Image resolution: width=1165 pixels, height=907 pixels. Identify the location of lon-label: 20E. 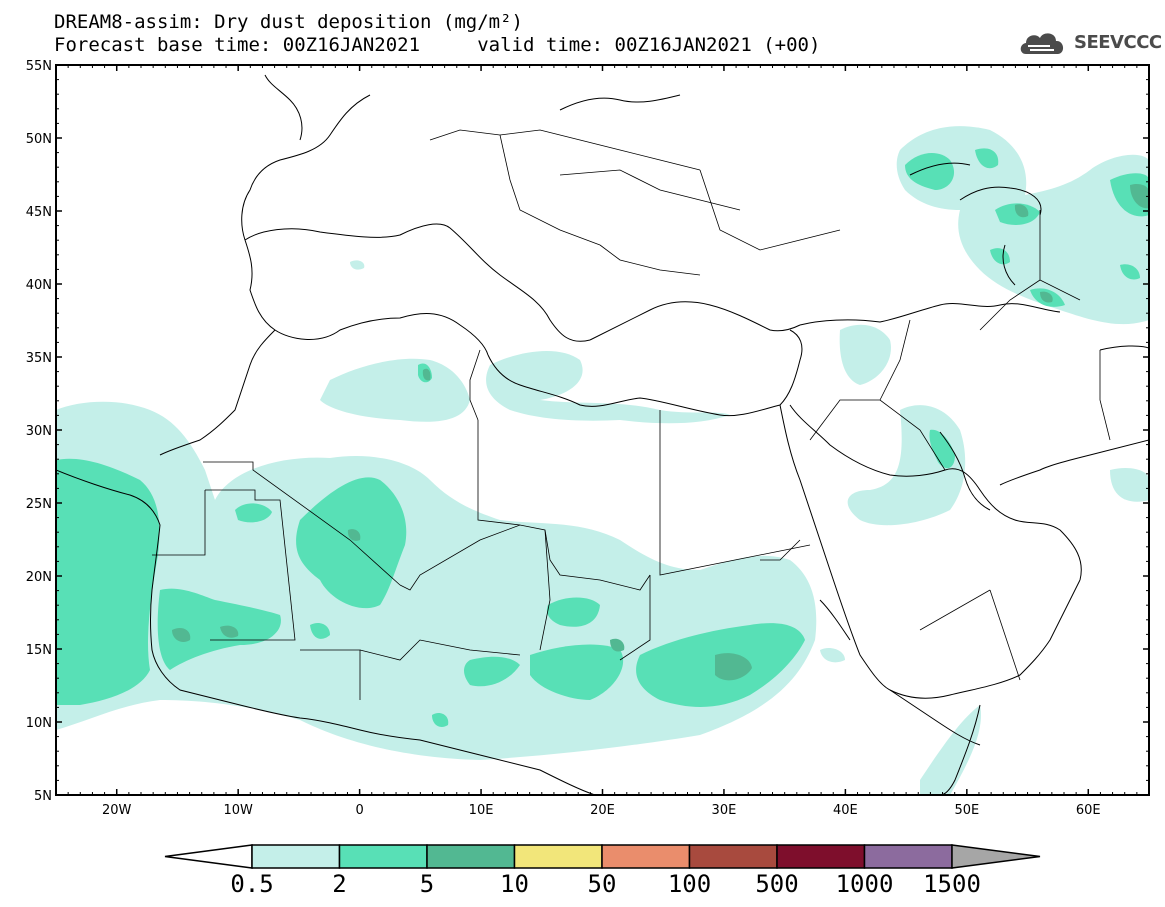
(602, 810).